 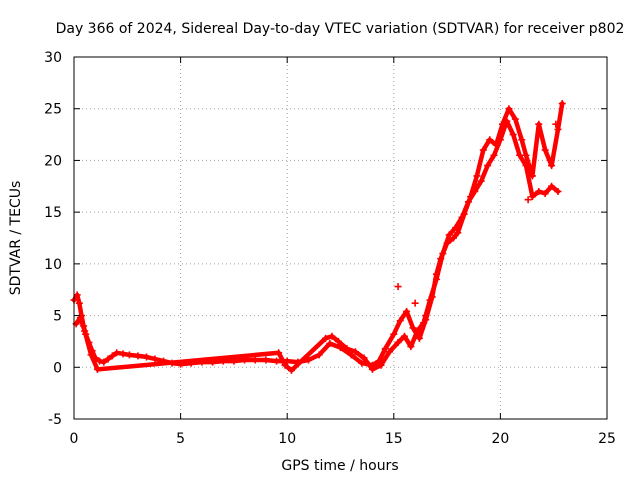 What do you see at coordinates (607, 439) in the screenshot?
I see `x-tick-label: 25` at bounding box center [607, 439].